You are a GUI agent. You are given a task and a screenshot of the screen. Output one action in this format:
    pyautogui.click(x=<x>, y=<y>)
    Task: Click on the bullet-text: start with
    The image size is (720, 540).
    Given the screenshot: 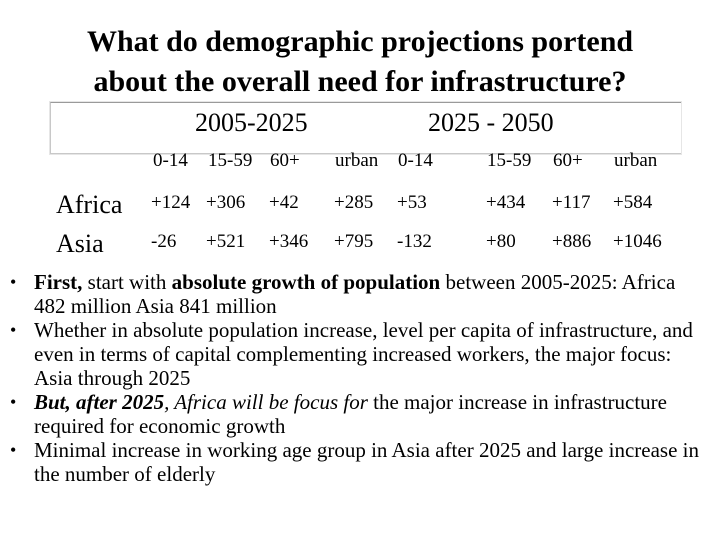 What is the action you would take?
    pyautogui.click(x=127, y=282)
    